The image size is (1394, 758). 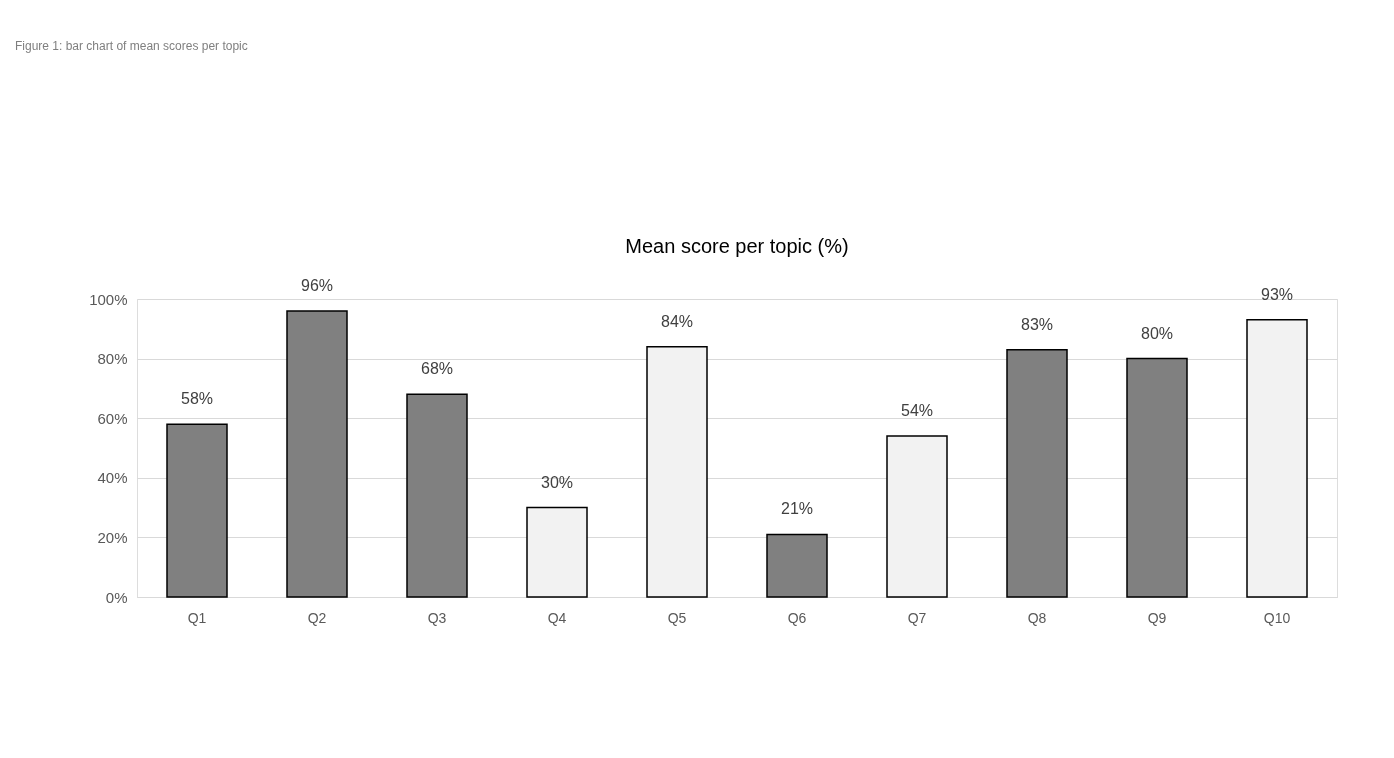 I want to click on data-label: 84%, so click(x=677, y=321).